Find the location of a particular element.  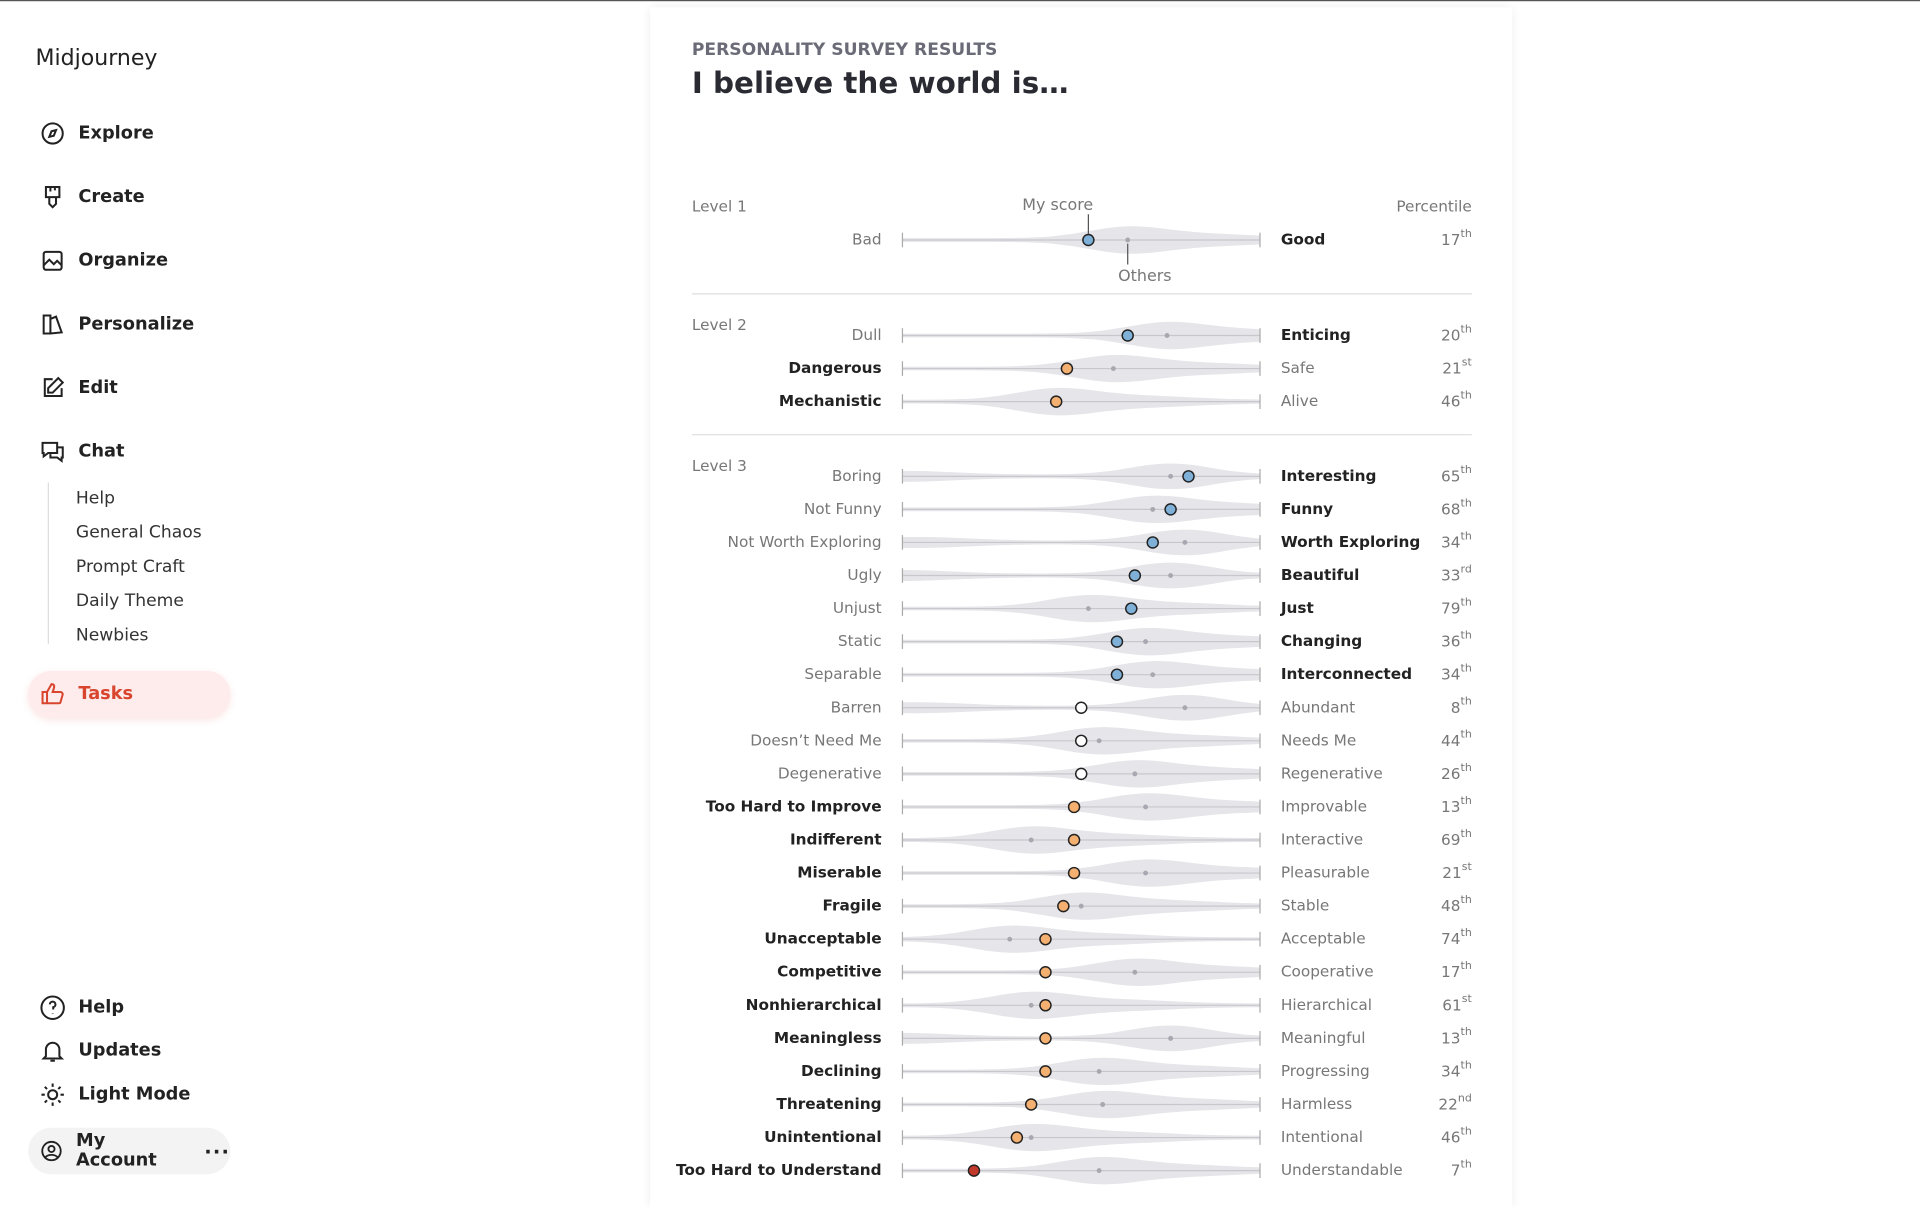

percentile: 44th is located at coordinates (1456, 739).